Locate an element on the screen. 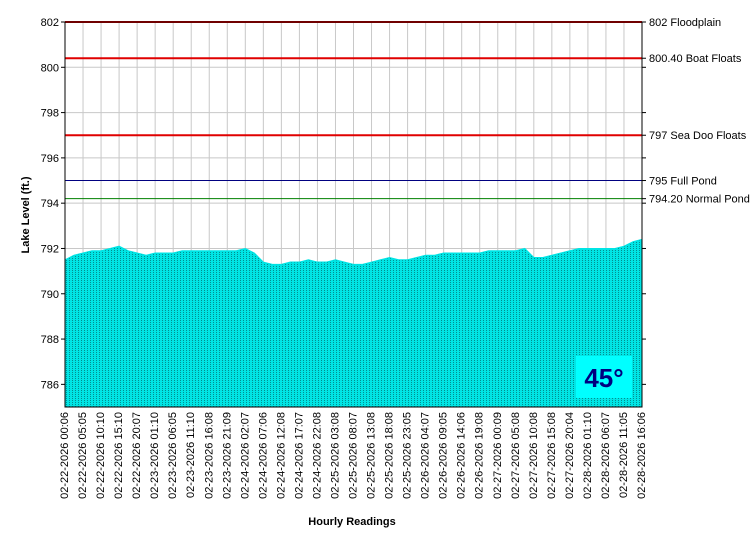  x-tick-label: 02-25-2026 08:07 is located at coordinates (354, 455).